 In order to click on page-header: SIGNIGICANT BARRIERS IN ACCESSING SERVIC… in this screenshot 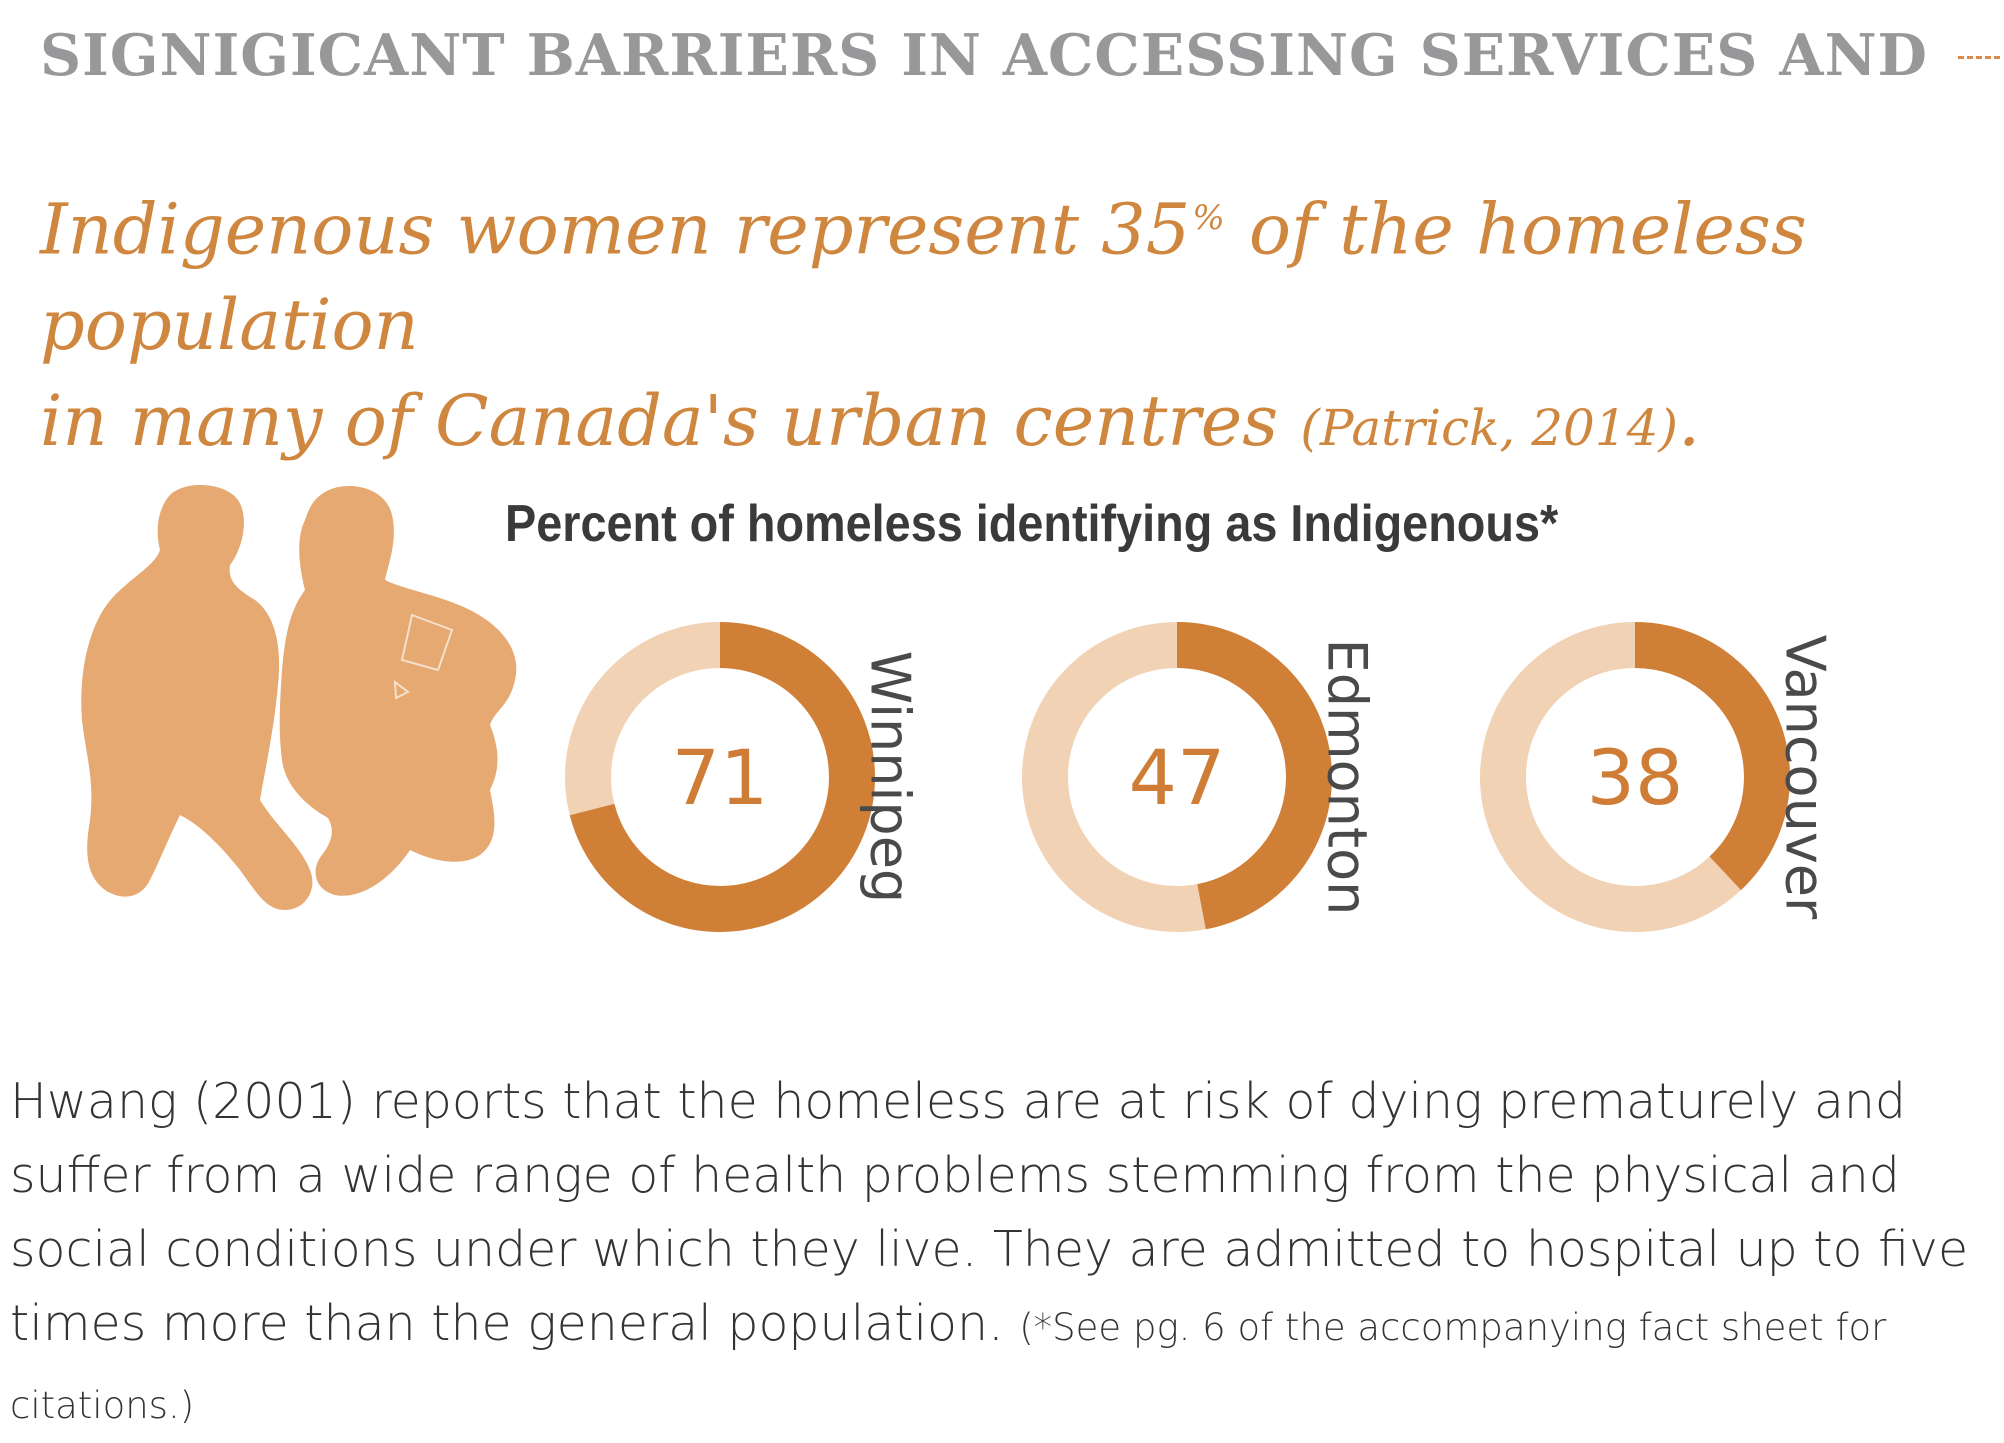, I will do `click(1020, 55)`.